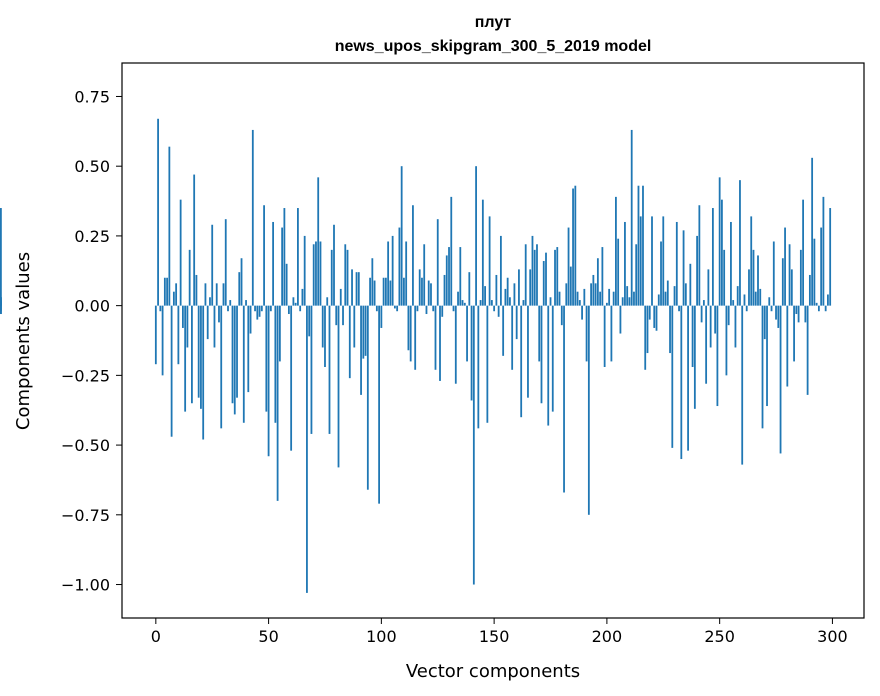 The image size is (880, 696). I want to click on x-tick-label: 50, so click(268, 636).